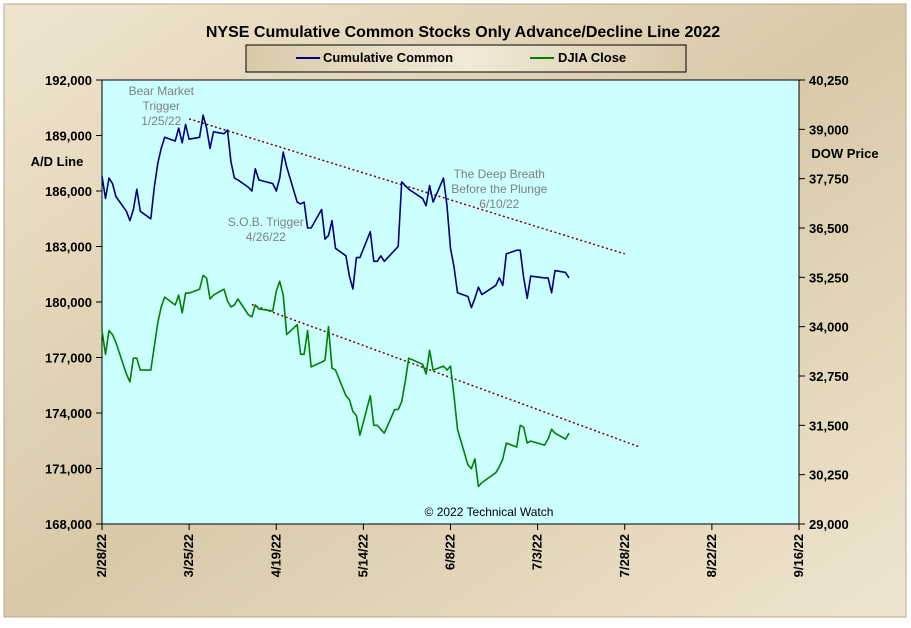 The image size is (911, 628). I want to click on y-axis-label-right: DOW Price, so click(844, 153).